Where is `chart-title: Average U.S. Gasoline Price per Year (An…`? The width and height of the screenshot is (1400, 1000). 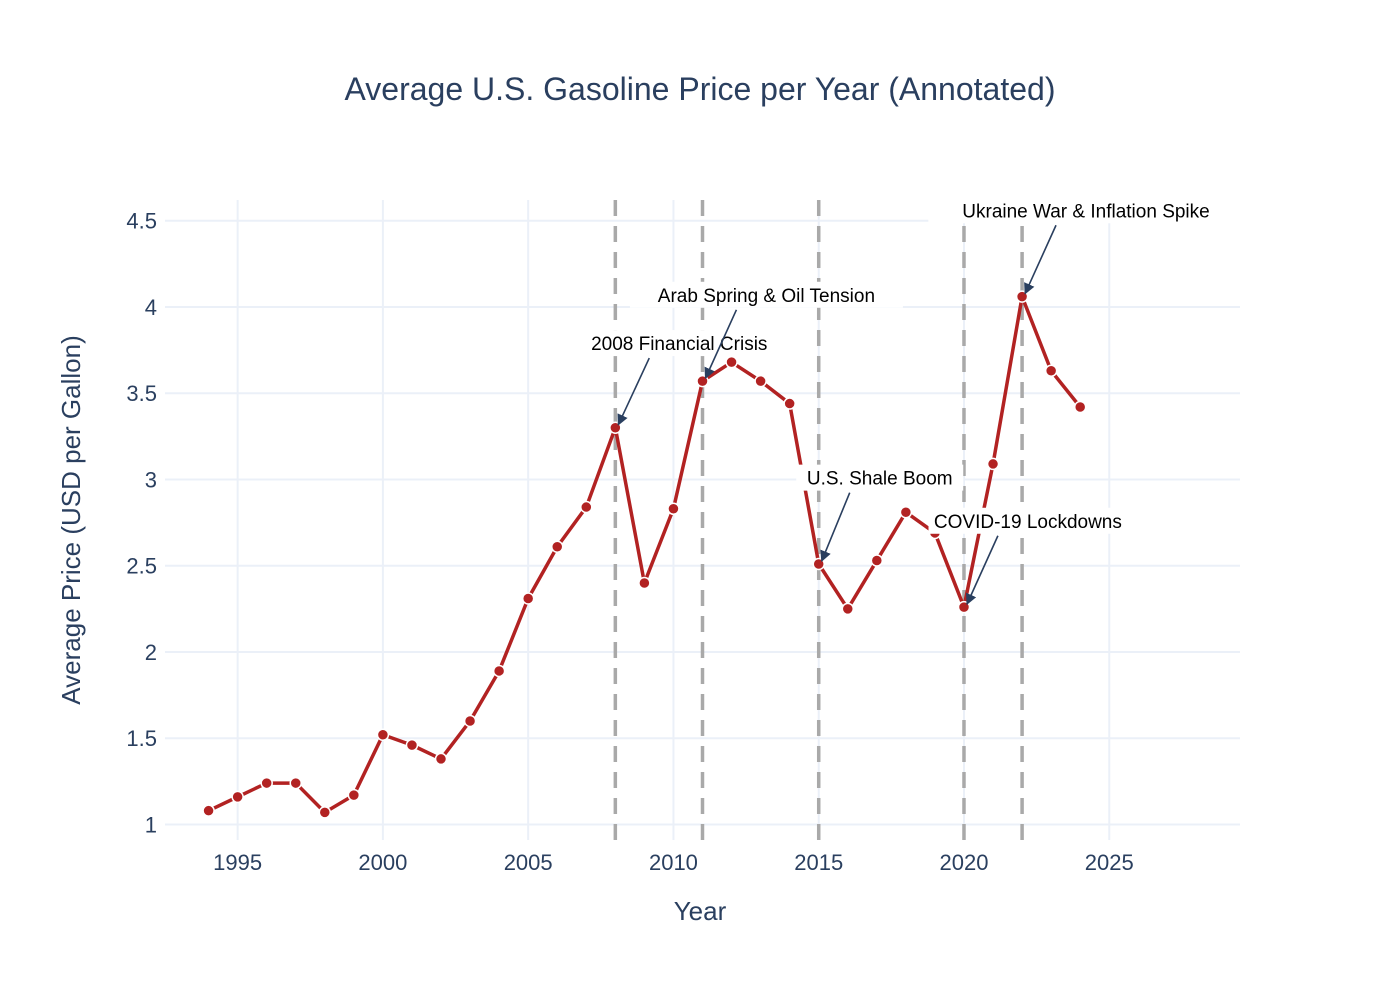
chart-title: Average U.S. Gasoline Price per Year (An… is located at coordinates (700, 89).